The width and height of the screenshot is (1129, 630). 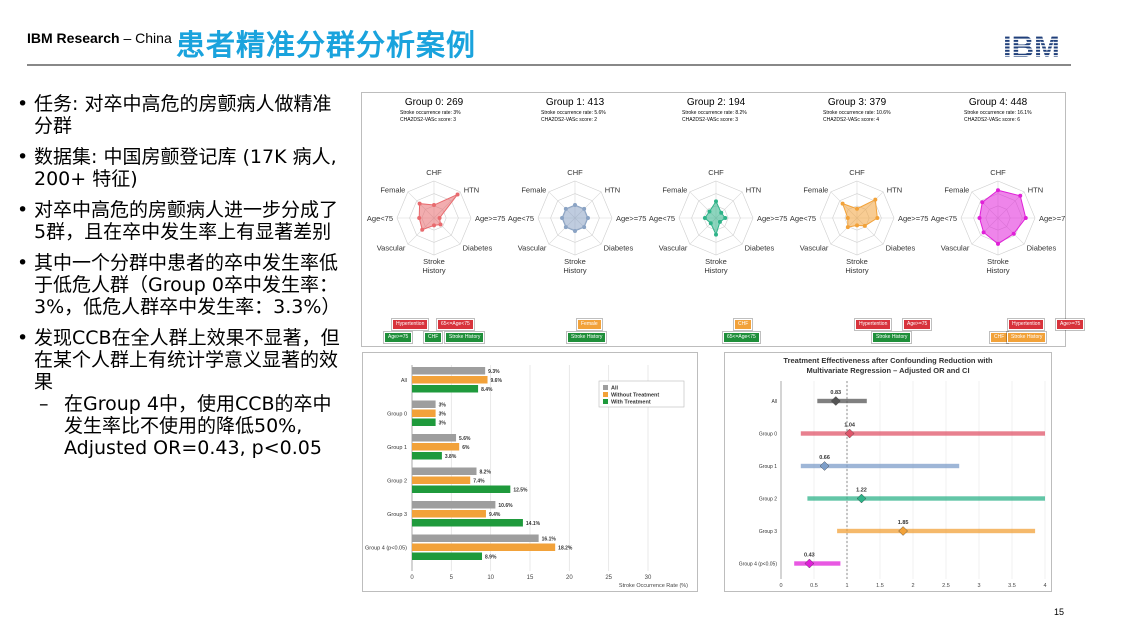 I want to click on forest-tick-label: 0.5, so click(x=814, y=586).